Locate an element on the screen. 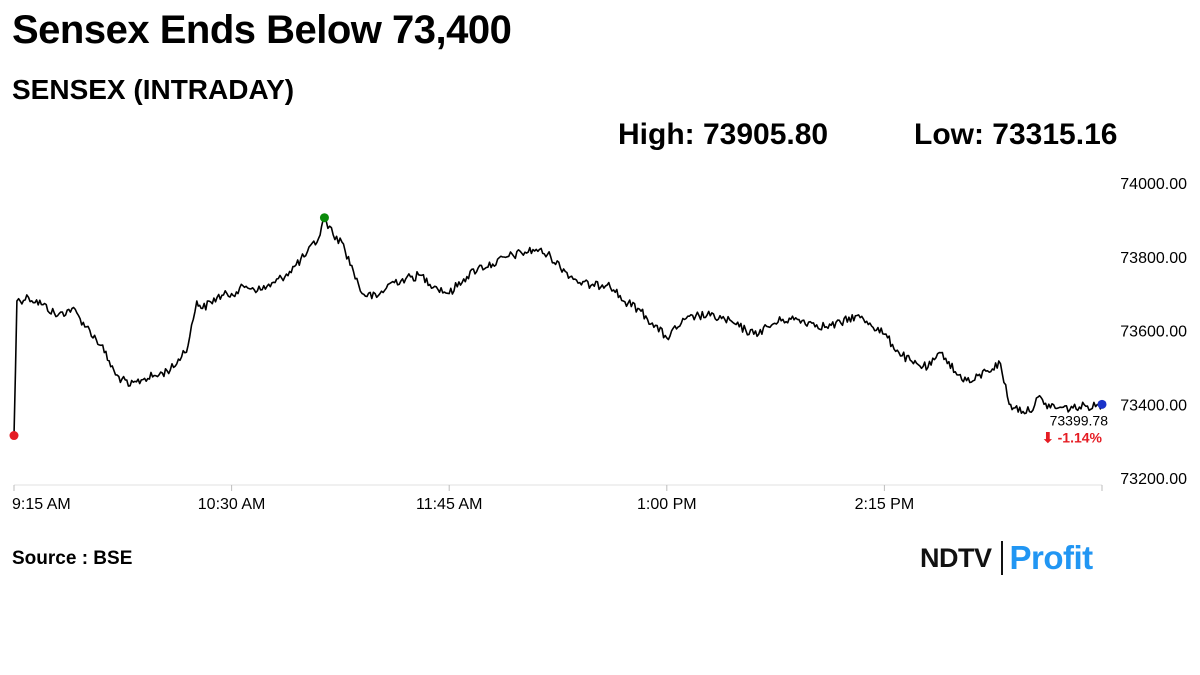  low-marker is located at coordinates (14, 436).